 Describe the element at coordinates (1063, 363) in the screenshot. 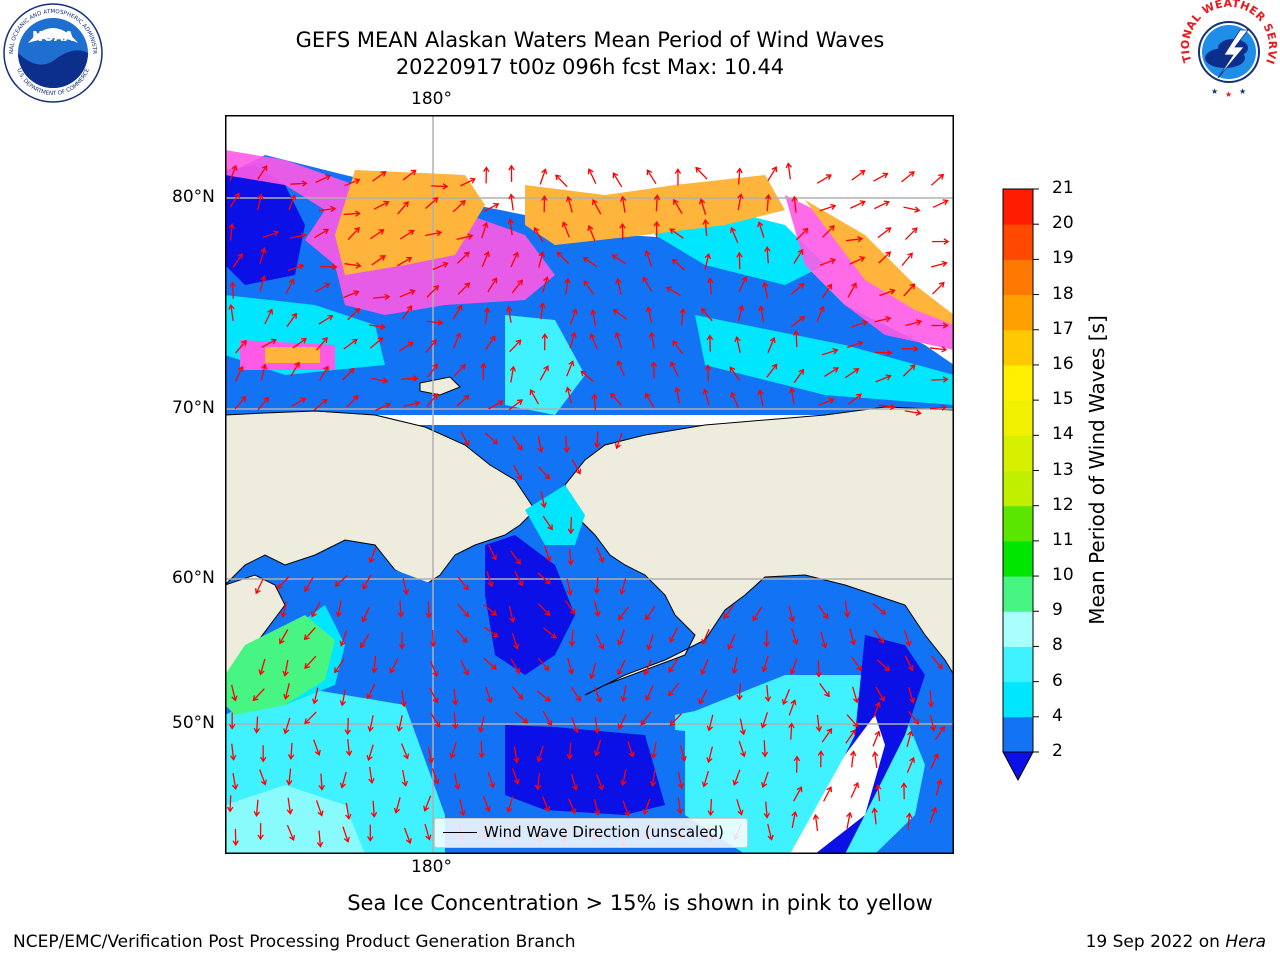

I see `colorbar-tick-label: 16` at that location.